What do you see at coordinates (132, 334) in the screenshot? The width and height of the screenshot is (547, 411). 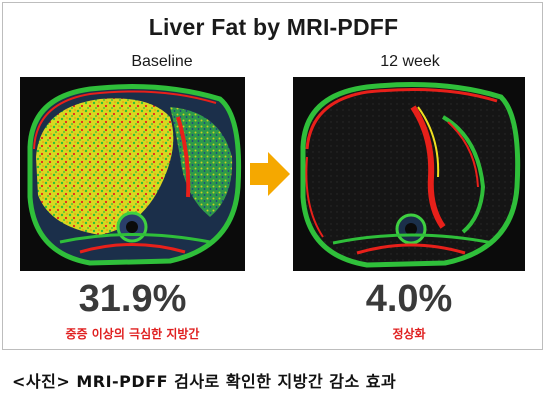 I see `baseline-note: 중증 이상의 극심한 지방간` at bounding box center [132, 334].